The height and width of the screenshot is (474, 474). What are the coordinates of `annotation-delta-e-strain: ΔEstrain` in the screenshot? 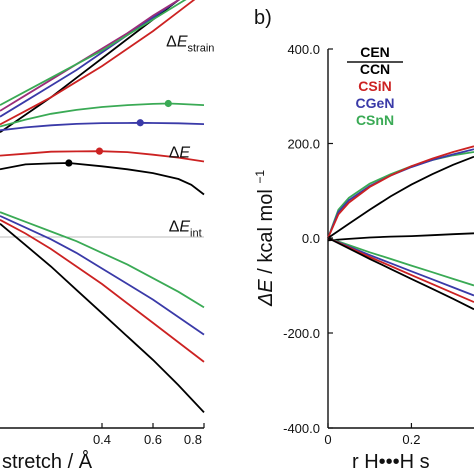 It's located at (190, 44).